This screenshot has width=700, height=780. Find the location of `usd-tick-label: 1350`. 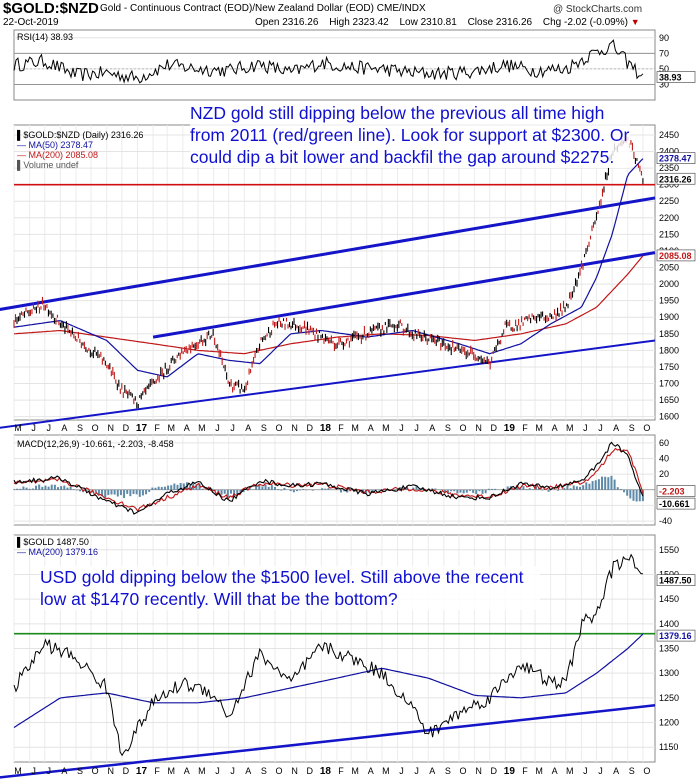

usd-tick-label: 1350 is located at coordinates (669, 649).